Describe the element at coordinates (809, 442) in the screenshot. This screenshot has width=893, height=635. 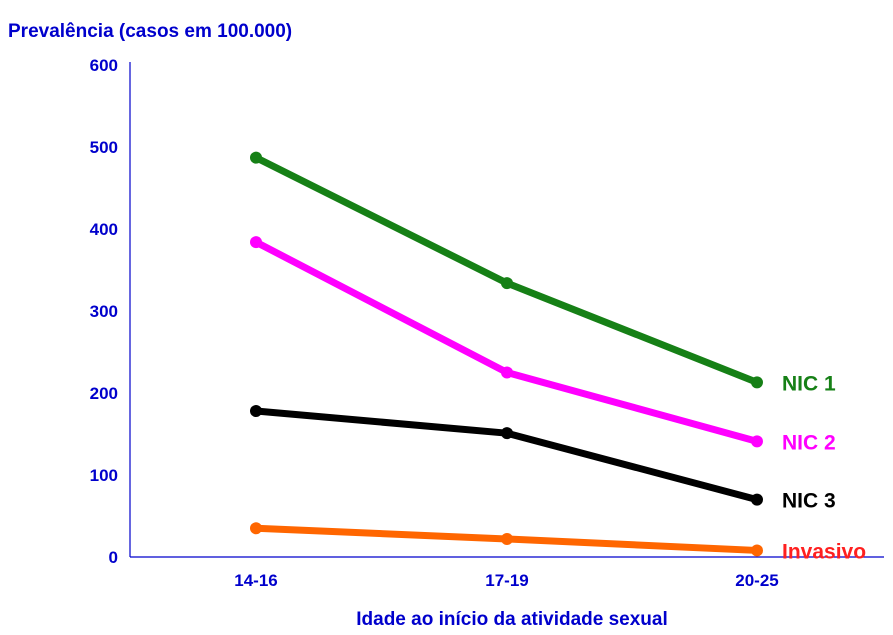
I see `series-label: NIC 2` at that location.